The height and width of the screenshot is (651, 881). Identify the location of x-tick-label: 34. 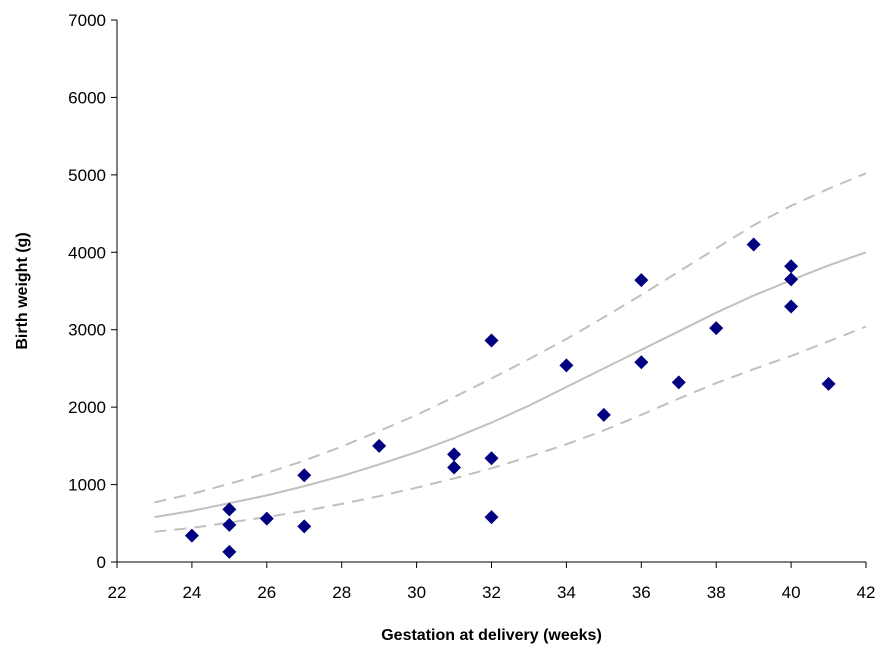
(566, 592).